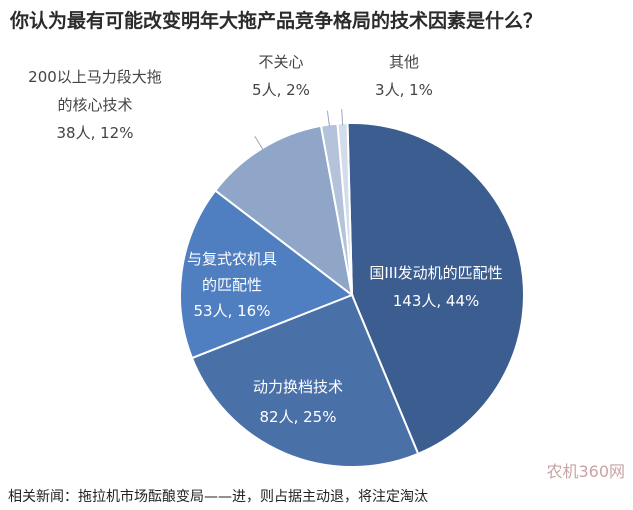 This screenshot has width=633, height=510. I want to click on chart-title: 你认为最有可能改变明年大拖产品竞争格局的技术因素是什么？, so click(276, 21).